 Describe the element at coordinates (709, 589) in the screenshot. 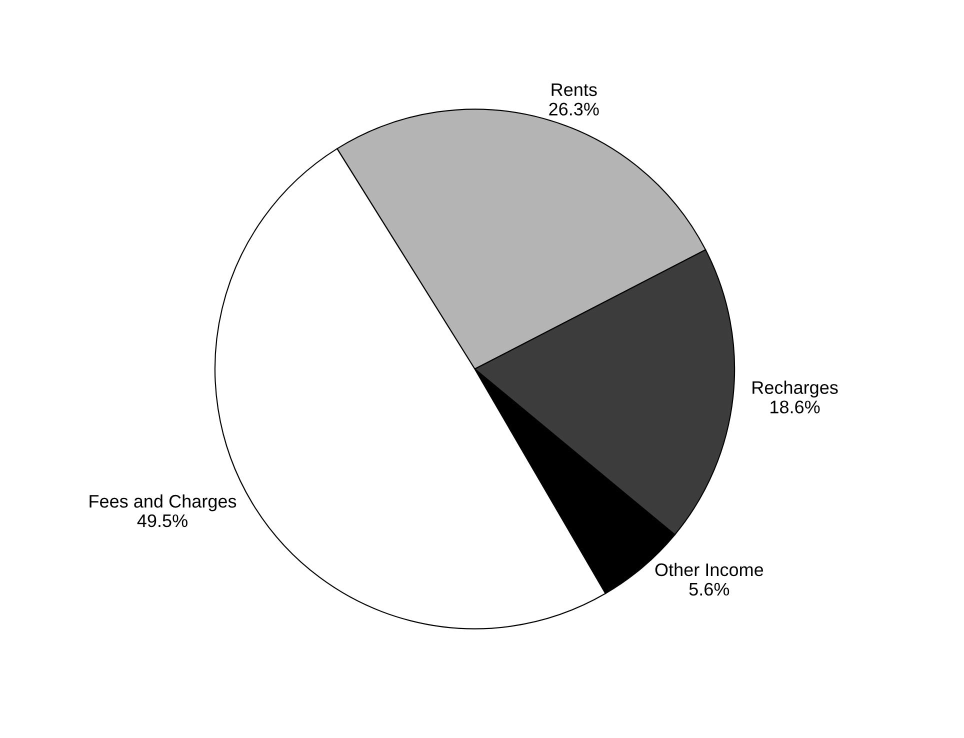

I see `data-label: 5.6%` at that location.